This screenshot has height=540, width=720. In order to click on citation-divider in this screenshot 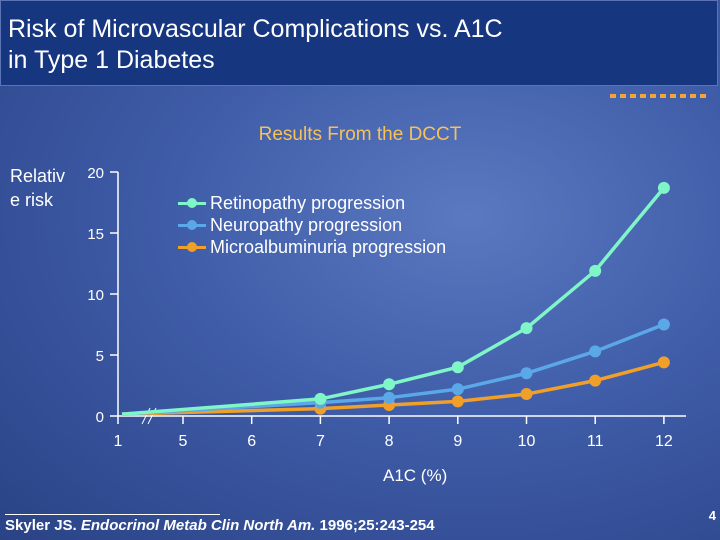, I will do `click(112, 514)`.